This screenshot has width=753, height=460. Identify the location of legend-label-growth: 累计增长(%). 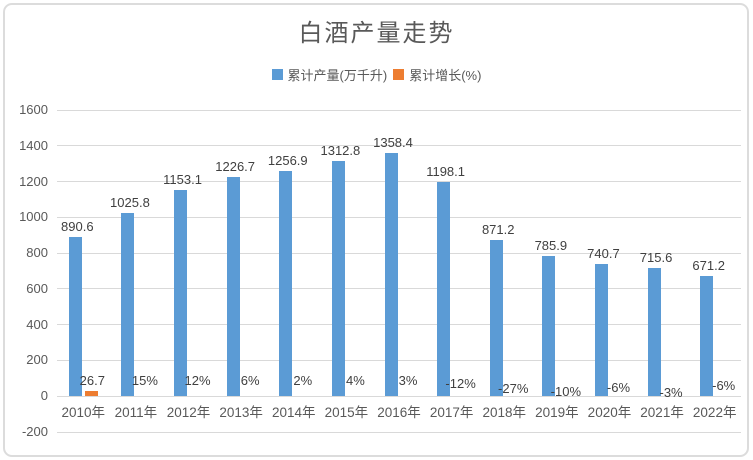
(445, 75).